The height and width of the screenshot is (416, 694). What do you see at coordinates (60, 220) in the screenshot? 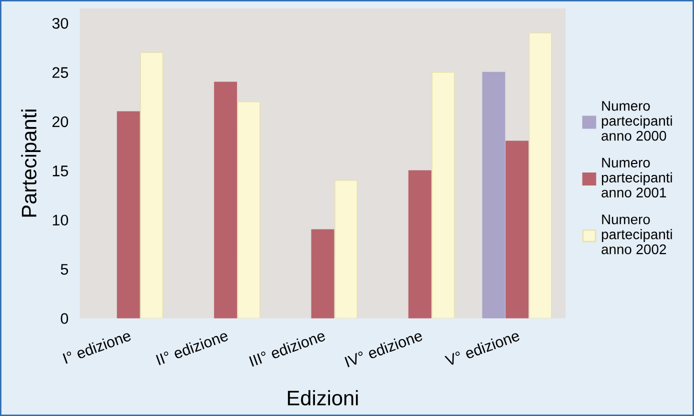
I see `y-tick-label: 10` at bounding box center [60, 220].